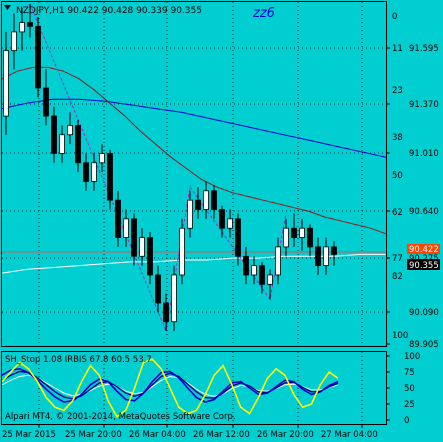  Describe the element at coordinates (406, 421) in the screenshot. I see `indicator-tick-label: 0` at that location.